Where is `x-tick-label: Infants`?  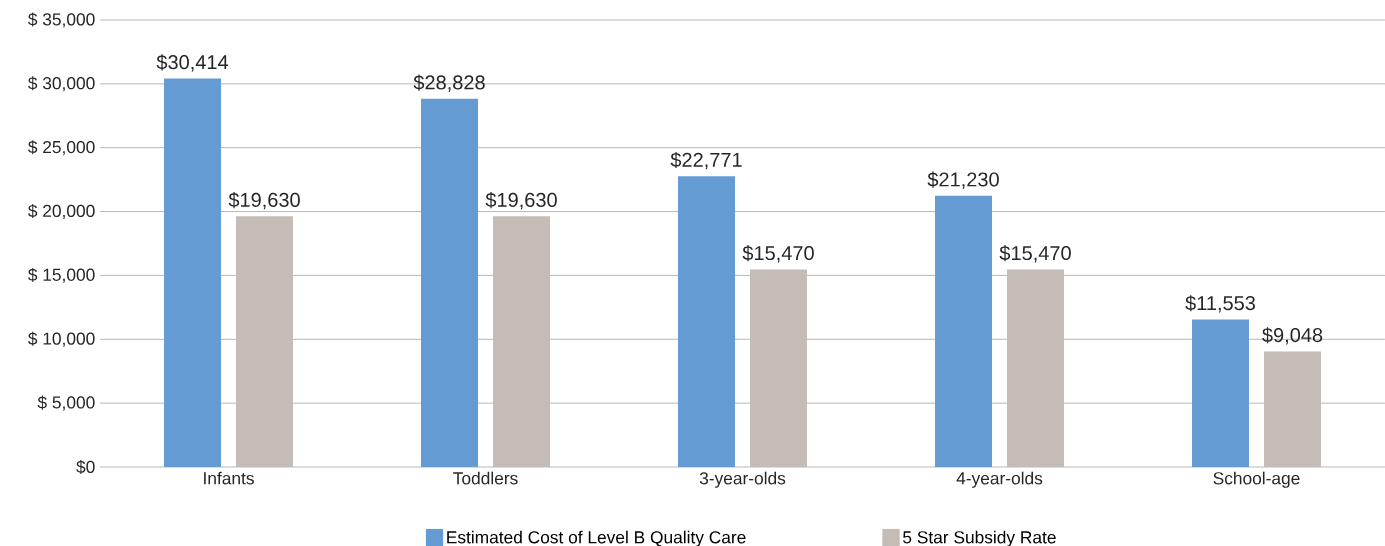
x-tick-label: Infants is located at coordinates (229, 478).